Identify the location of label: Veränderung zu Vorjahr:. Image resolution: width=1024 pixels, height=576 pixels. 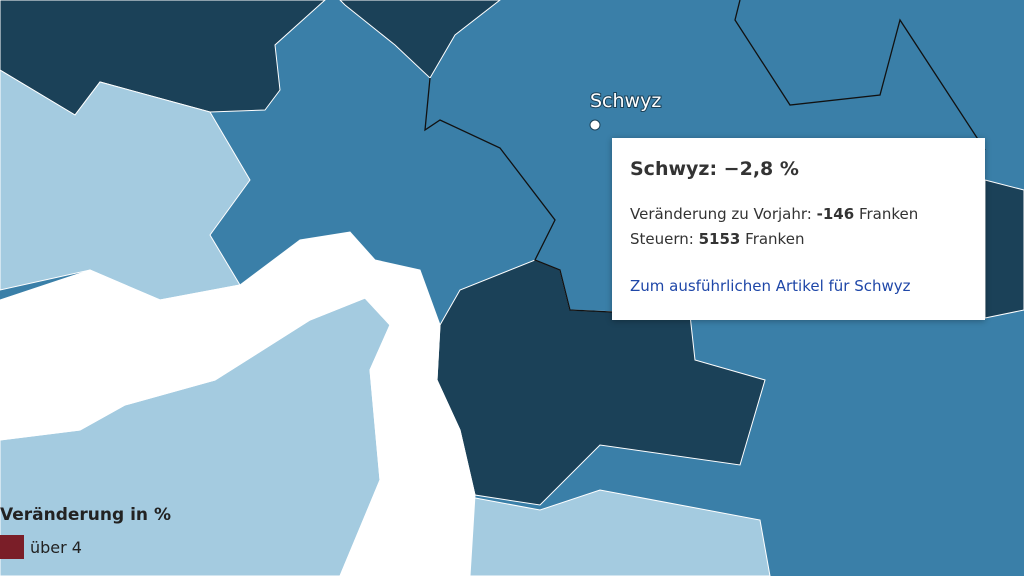
(721, 214).